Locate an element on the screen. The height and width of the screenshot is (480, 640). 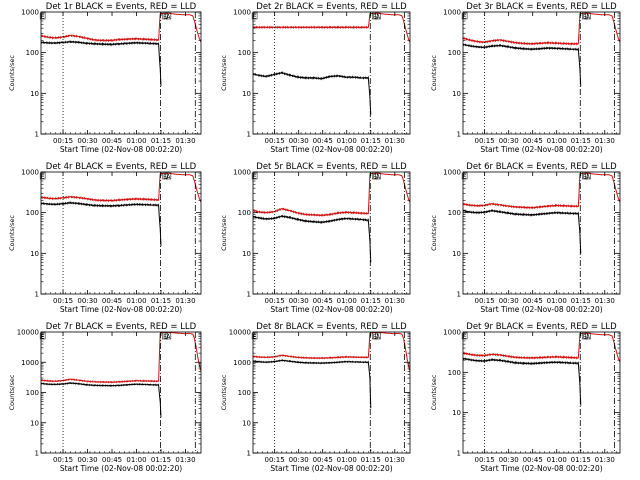
panel-title: Det 7r BLACK = Events, RED = LLD is located at coordinates (121, 327).